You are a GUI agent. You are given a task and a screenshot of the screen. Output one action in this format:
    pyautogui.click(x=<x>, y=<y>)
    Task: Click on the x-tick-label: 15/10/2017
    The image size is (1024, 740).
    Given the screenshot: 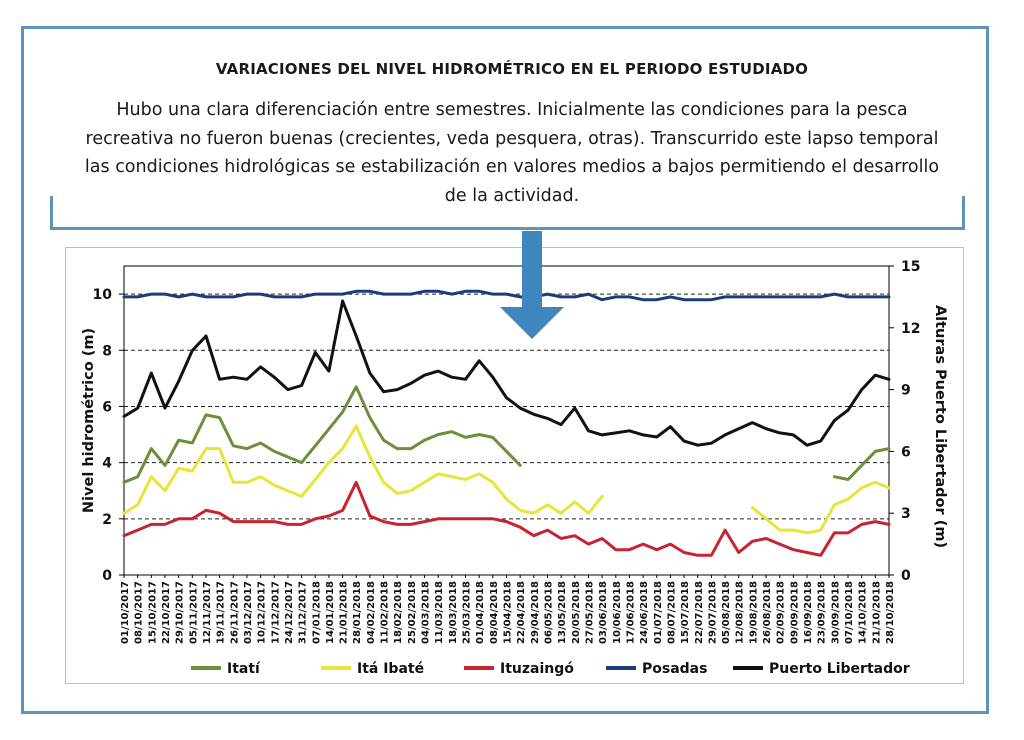 What is the action you would take?
    pyautogui.click(x=152, y=612)
    